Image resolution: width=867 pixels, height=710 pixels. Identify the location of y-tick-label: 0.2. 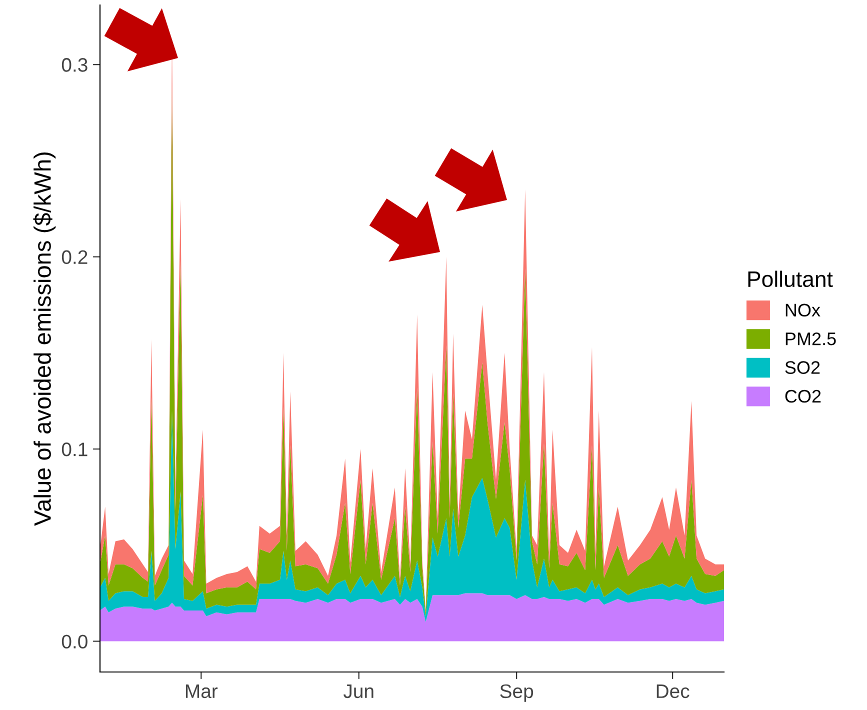
(75, 257).